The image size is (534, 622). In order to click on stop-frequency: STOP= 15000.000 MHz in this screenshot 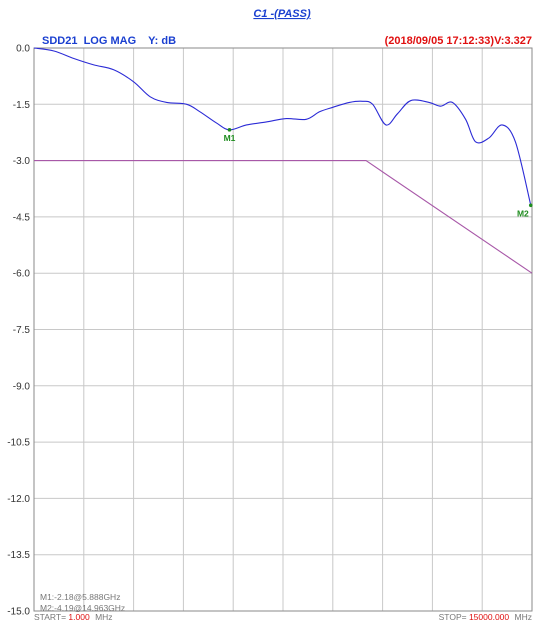, I will do `click(485, 617)`.